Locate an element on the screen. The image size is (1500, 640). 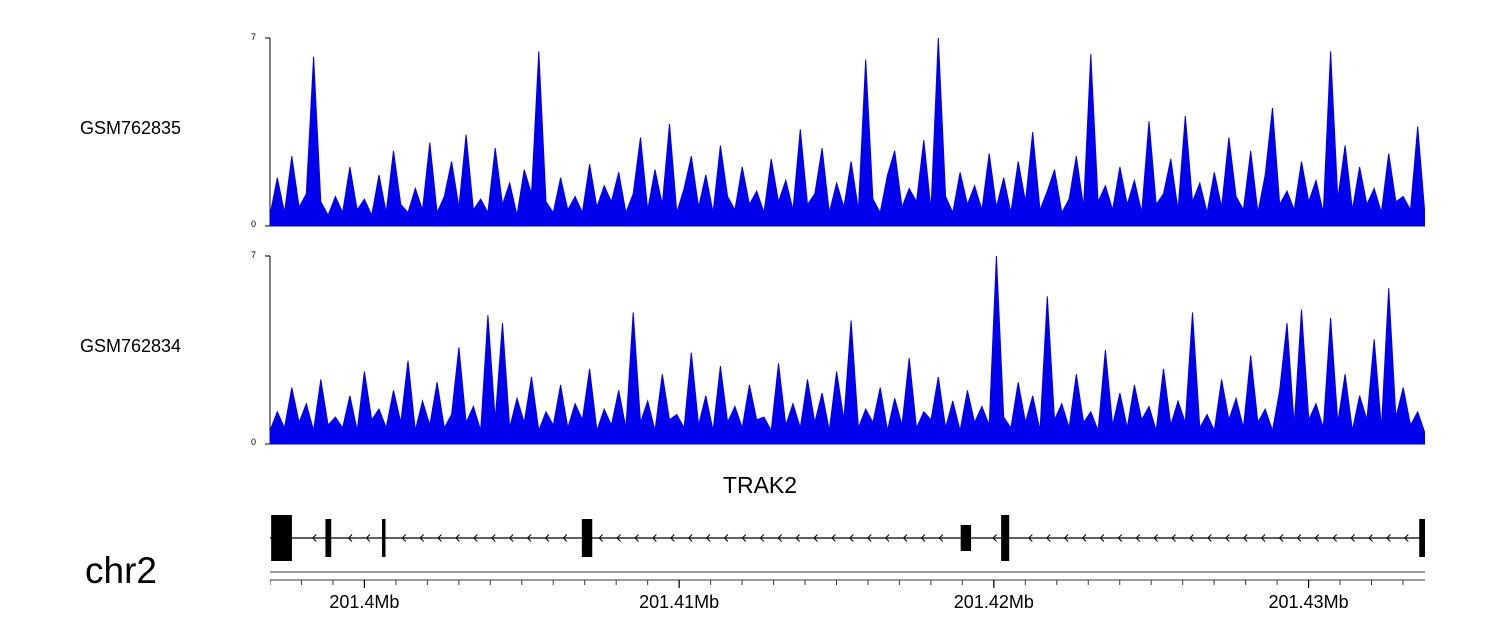
gene-model-track is located at coordinates (847, 538).